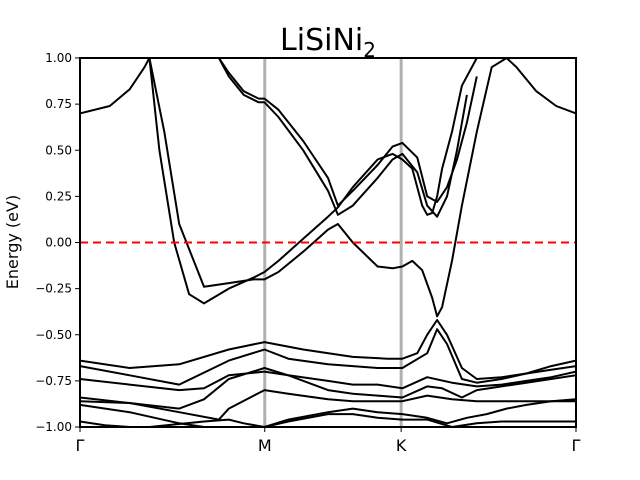 This screenshot has height=480, width=640. I want to click on y-axis-label: Energy (eV), so click(12, 242).